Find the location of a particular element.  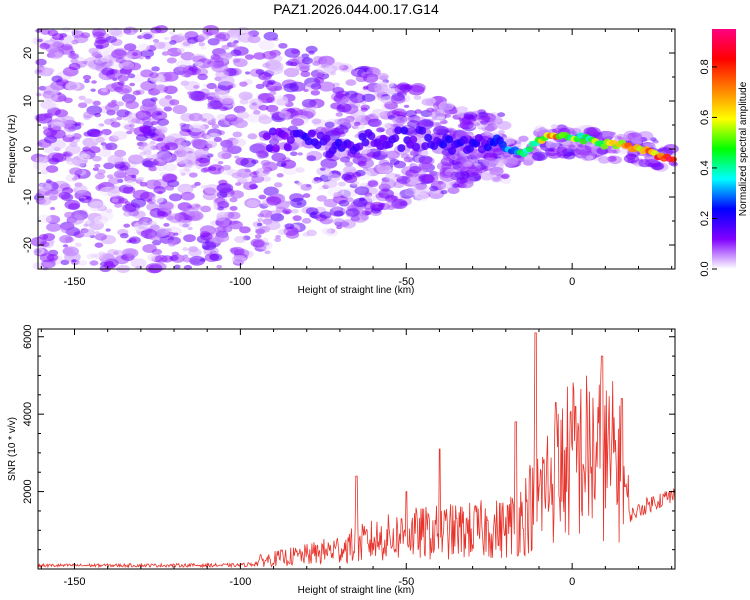

x-tick-label: -50 is located at coordinates (406, 282).